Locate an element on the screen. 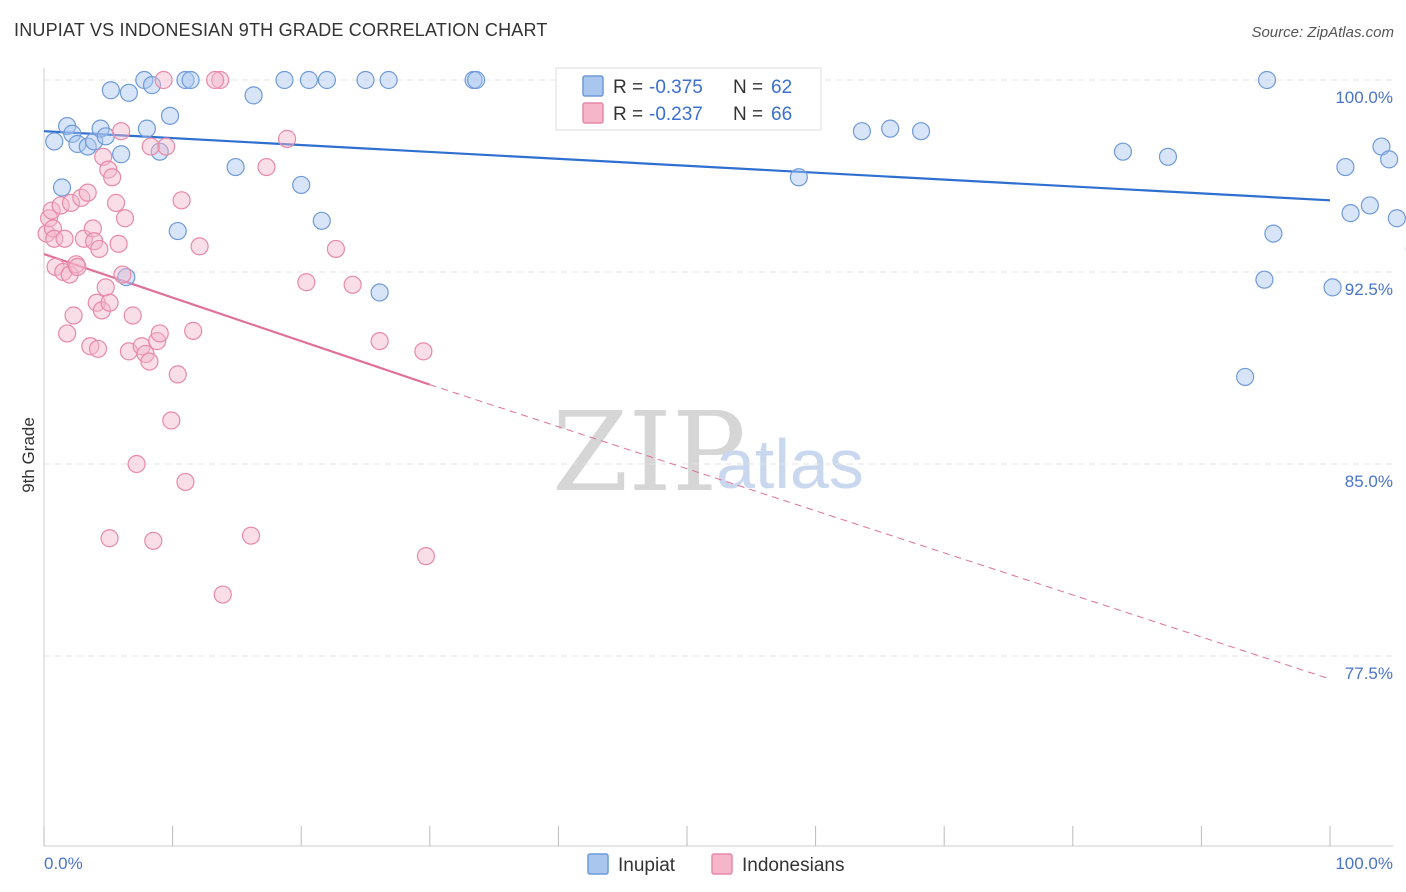 This screenshot has height=892, width=1406. y-tick-label: 85.0% is located at coordinates (1369, 481).